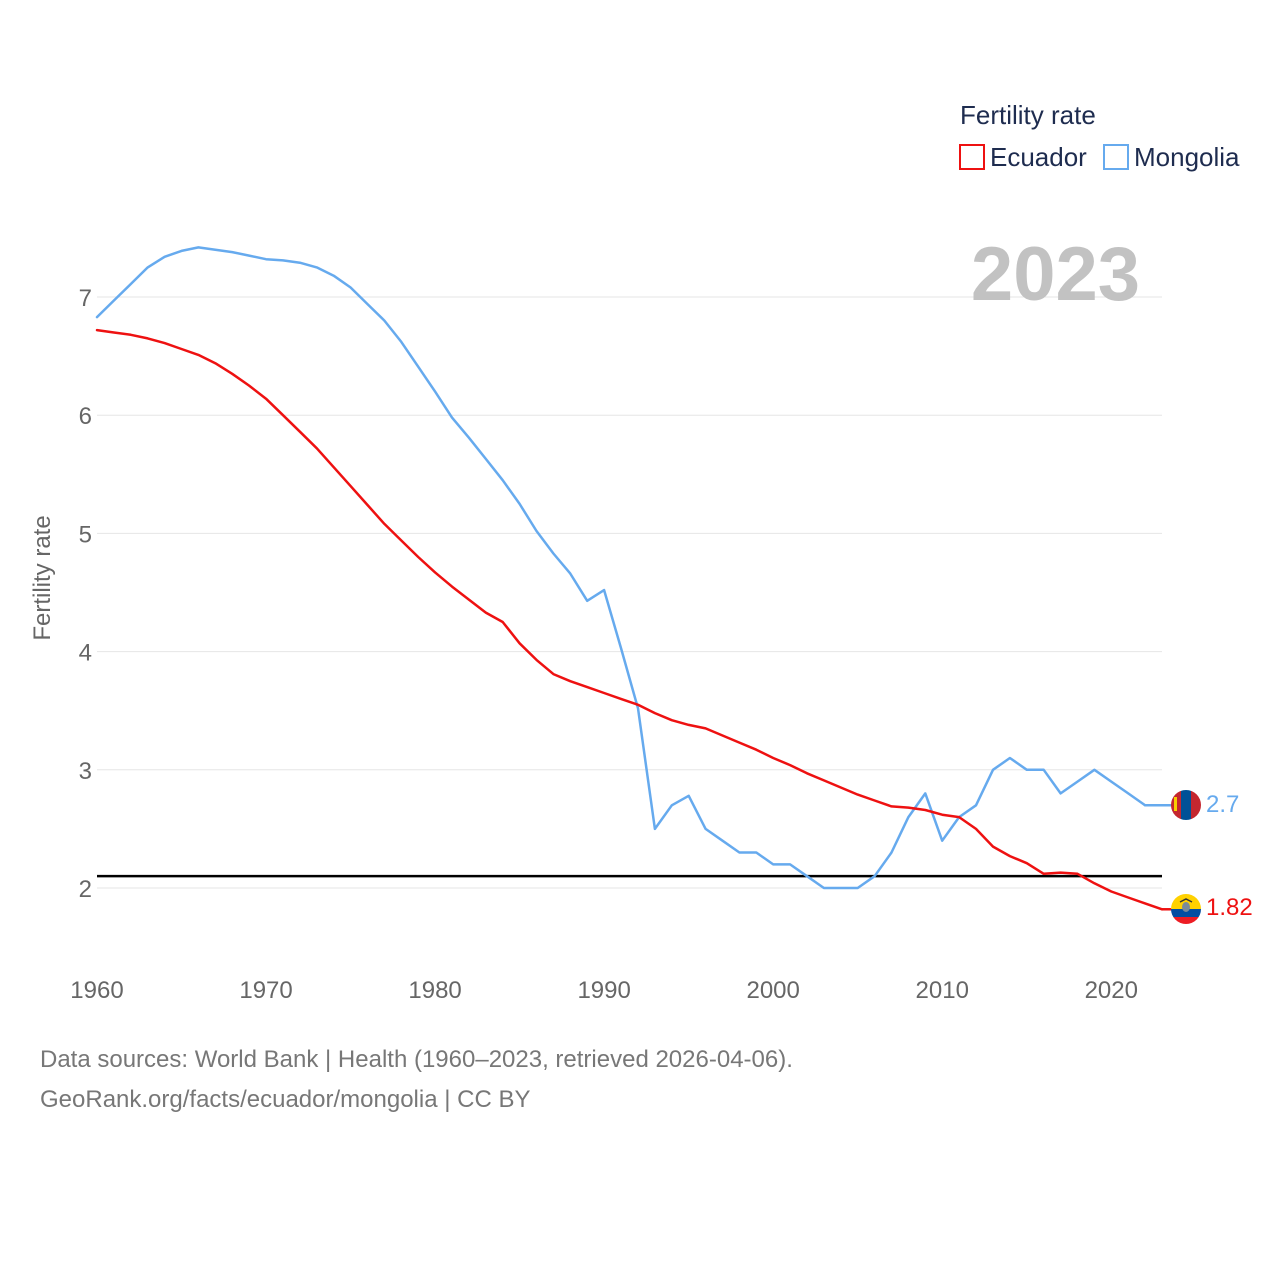  Describe the element at coordinates (1229, 907) in the screenshot. I see `end-label-ecuador: 1.82` at that location.